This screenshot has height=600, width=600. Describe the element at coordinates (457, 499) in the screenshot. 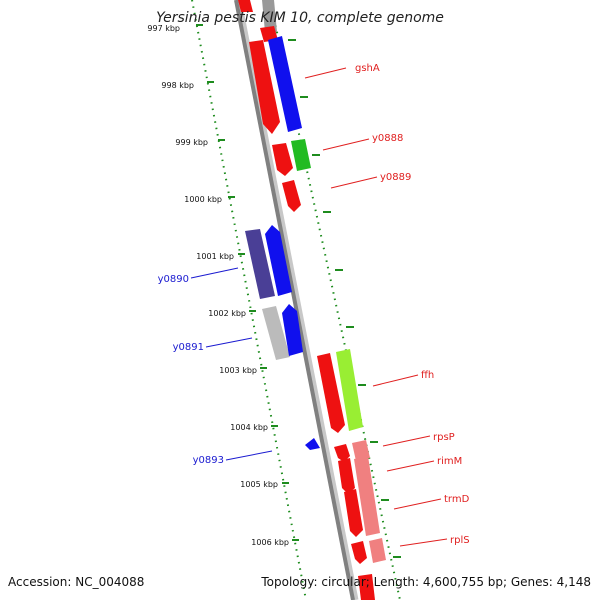

I see `gene-label-trmD: trmD` at that location.